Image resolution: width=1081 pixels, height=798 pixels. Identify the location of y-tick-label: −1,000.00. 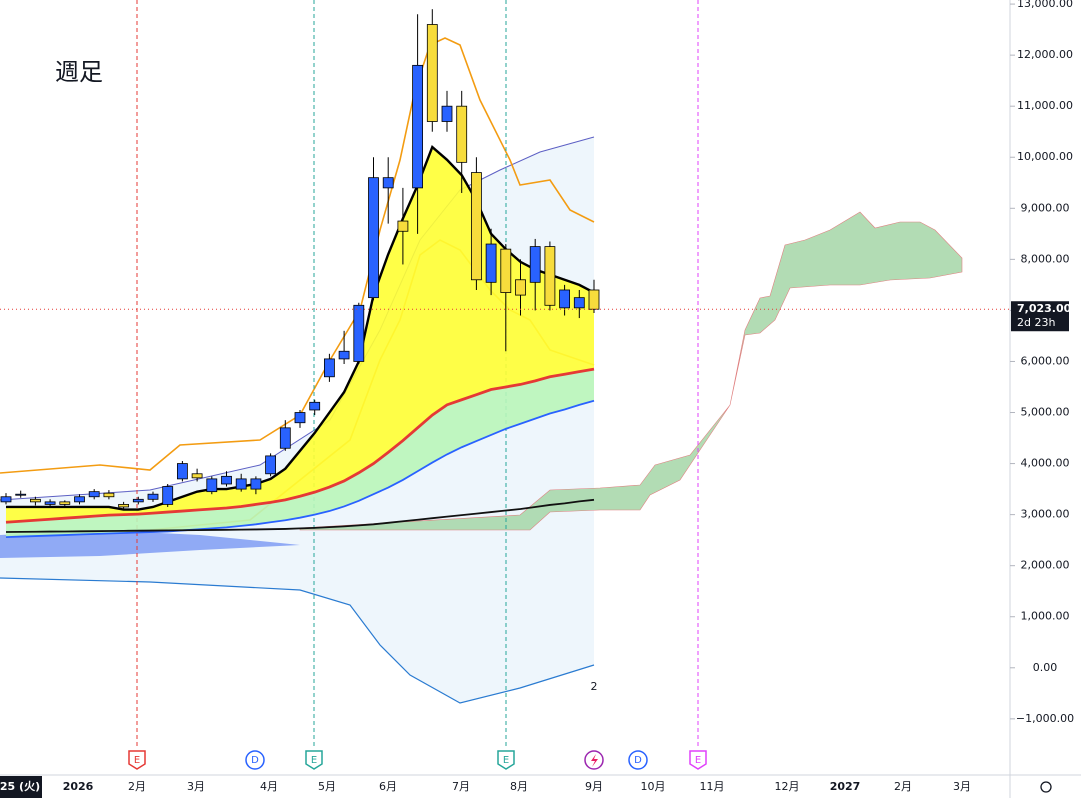
(1045, 718).